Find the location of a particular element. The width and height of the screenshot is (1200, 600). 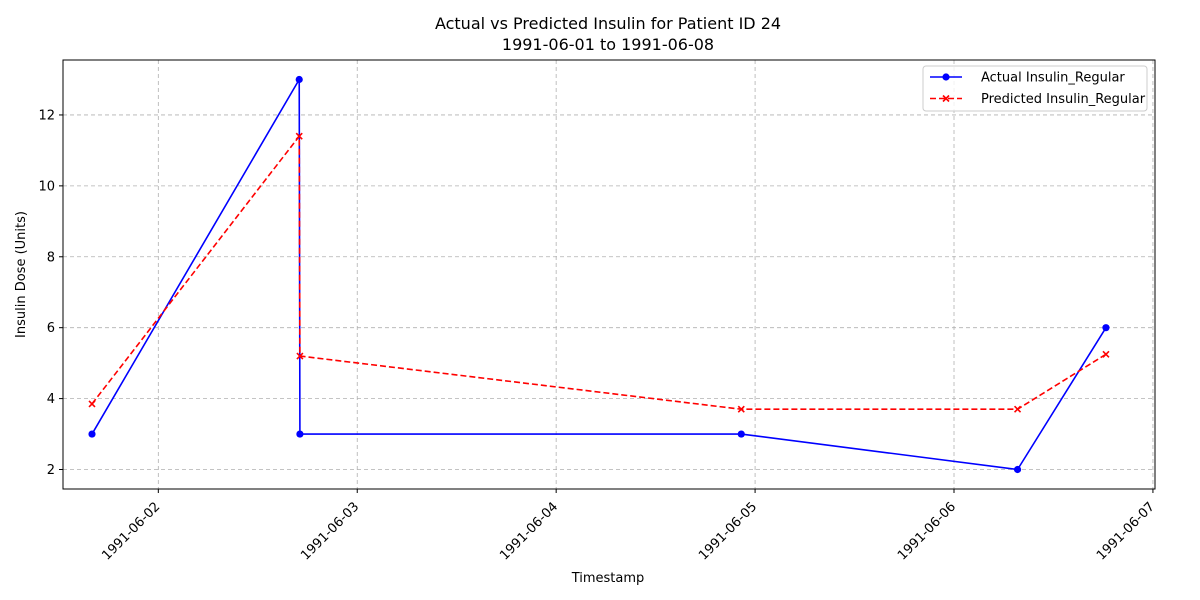

chart-subtitle: 1991-06-01 to 1991-06-08 is located at coordinates (608, 44).